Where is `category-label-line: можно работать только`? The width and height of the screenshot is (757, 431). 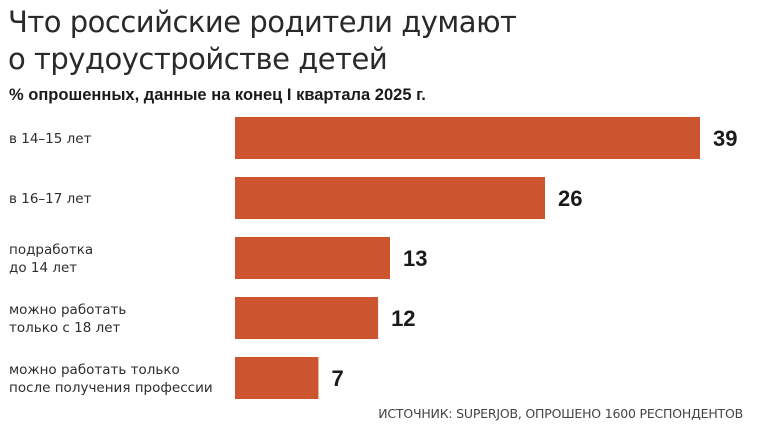
category-label-line: можно работать только is located at coordinates (94, 370).